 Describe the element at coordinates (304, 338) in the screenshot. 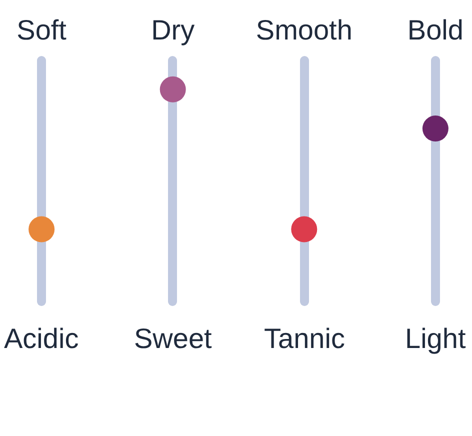

I see `text: Tannic` at that location.